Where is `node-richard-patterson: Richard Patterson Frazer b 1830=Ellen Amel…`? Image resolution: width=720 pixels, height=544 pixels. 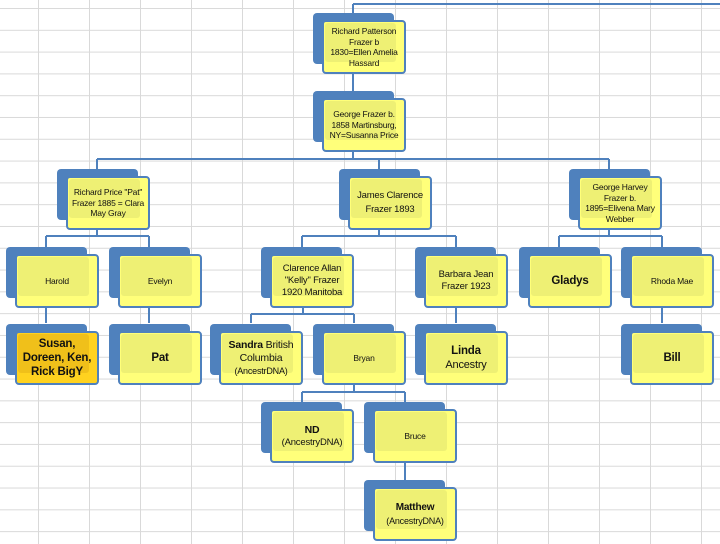
node-richard-patterson: Richard Patterson Frazer b 1830=Ellen Amel… is located at coordinates (359, 43).